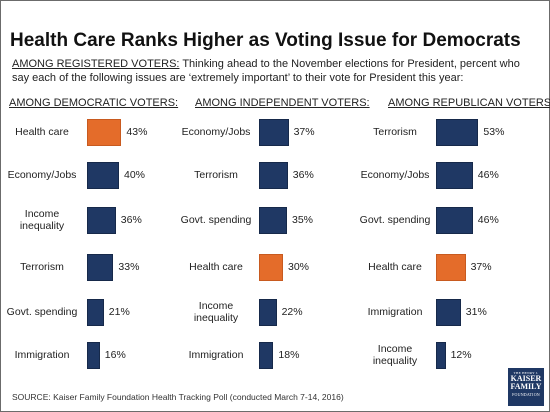 The image size is (550, 412). What do you see at coordinates (299, 267) in the screenshot?
I see `value-label: 30%` at bounding box center [299, 267].